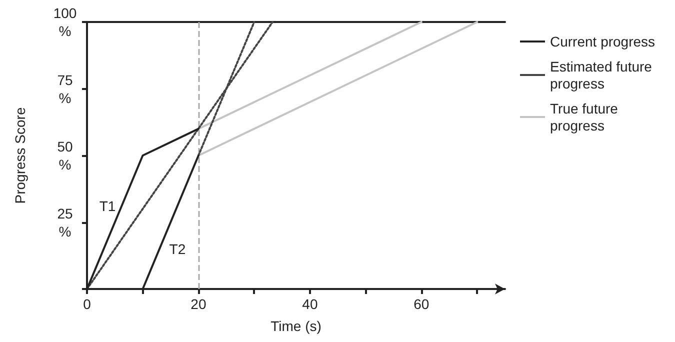 The height and width of the screenshot is (342, 675). What do you see at coordinates (65, 89) in the screenshot?
I see `y-tick-label: 75 %` at bounding box center [65, 89].